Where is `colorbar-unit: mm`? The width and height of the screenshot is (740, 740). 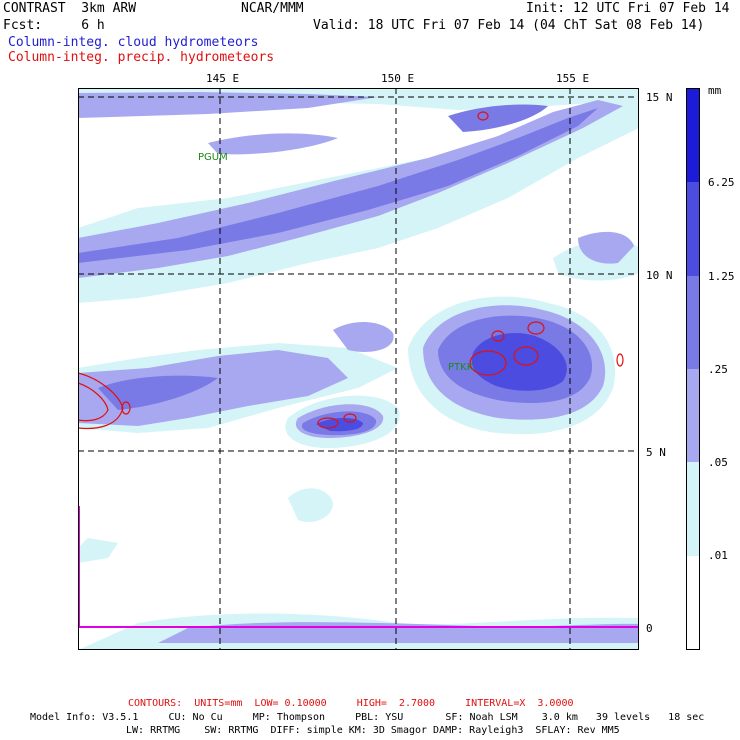 colorbar-unit: mm is located at coordinates (715, 90).